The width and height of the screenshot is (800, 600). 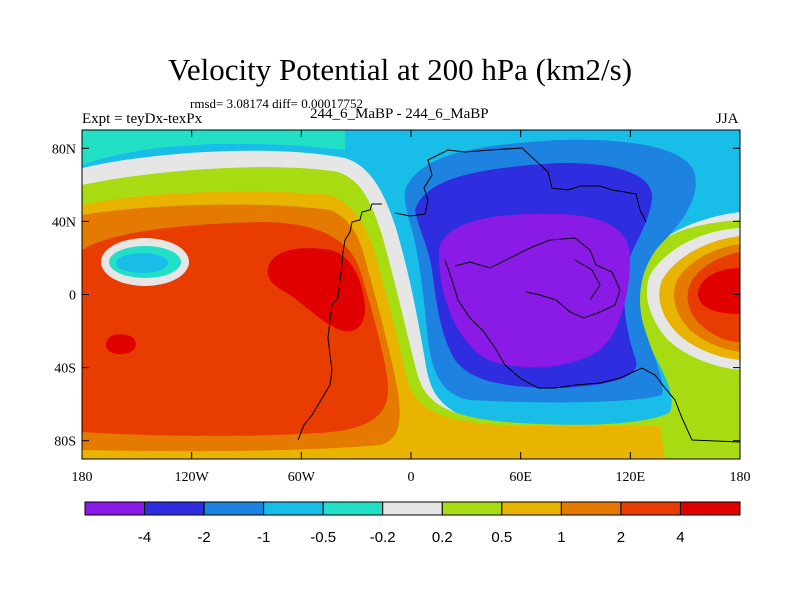 What do you see at coordinates (323, 537) in the screenshot?
I see `colorbar-label: -0.5` at bounding box center [323, 537].